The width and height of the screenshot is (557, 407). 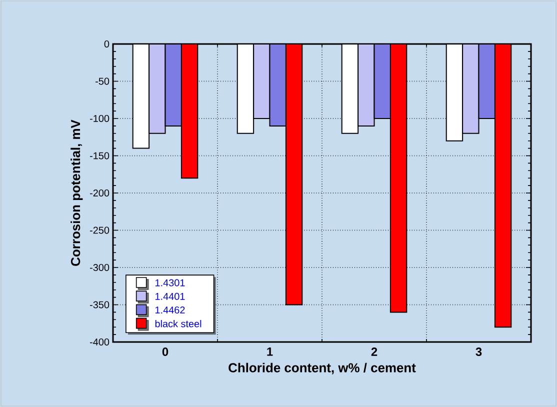 What do you see at coordinates (100, 230) in the screenshot?
I see `y-tick-label: -250` at bounding box center [100, 230].